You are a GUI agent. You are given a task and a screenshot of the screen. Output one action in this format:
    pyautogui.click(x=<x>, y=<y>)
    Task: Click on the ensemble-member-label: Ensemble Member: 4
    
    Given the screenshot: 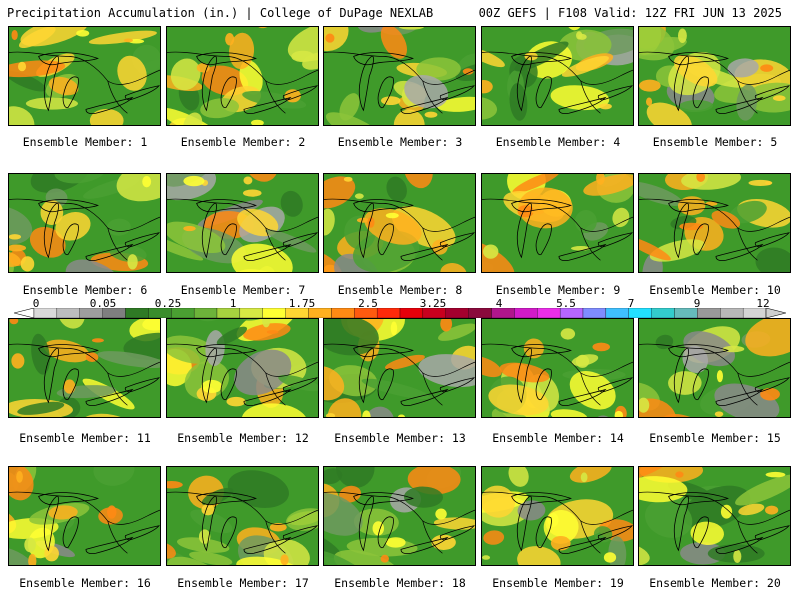 What is the action you would take?
    pyautogui.click(x=558, y=142)
    